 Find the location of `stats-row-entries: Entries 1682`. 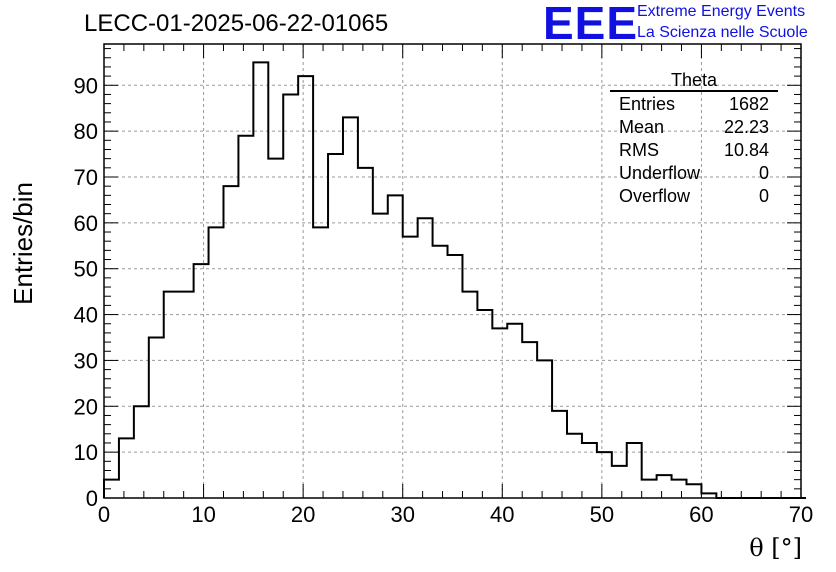

stats-row-entries: Entries 1682 is located at coordinates (694, 104).